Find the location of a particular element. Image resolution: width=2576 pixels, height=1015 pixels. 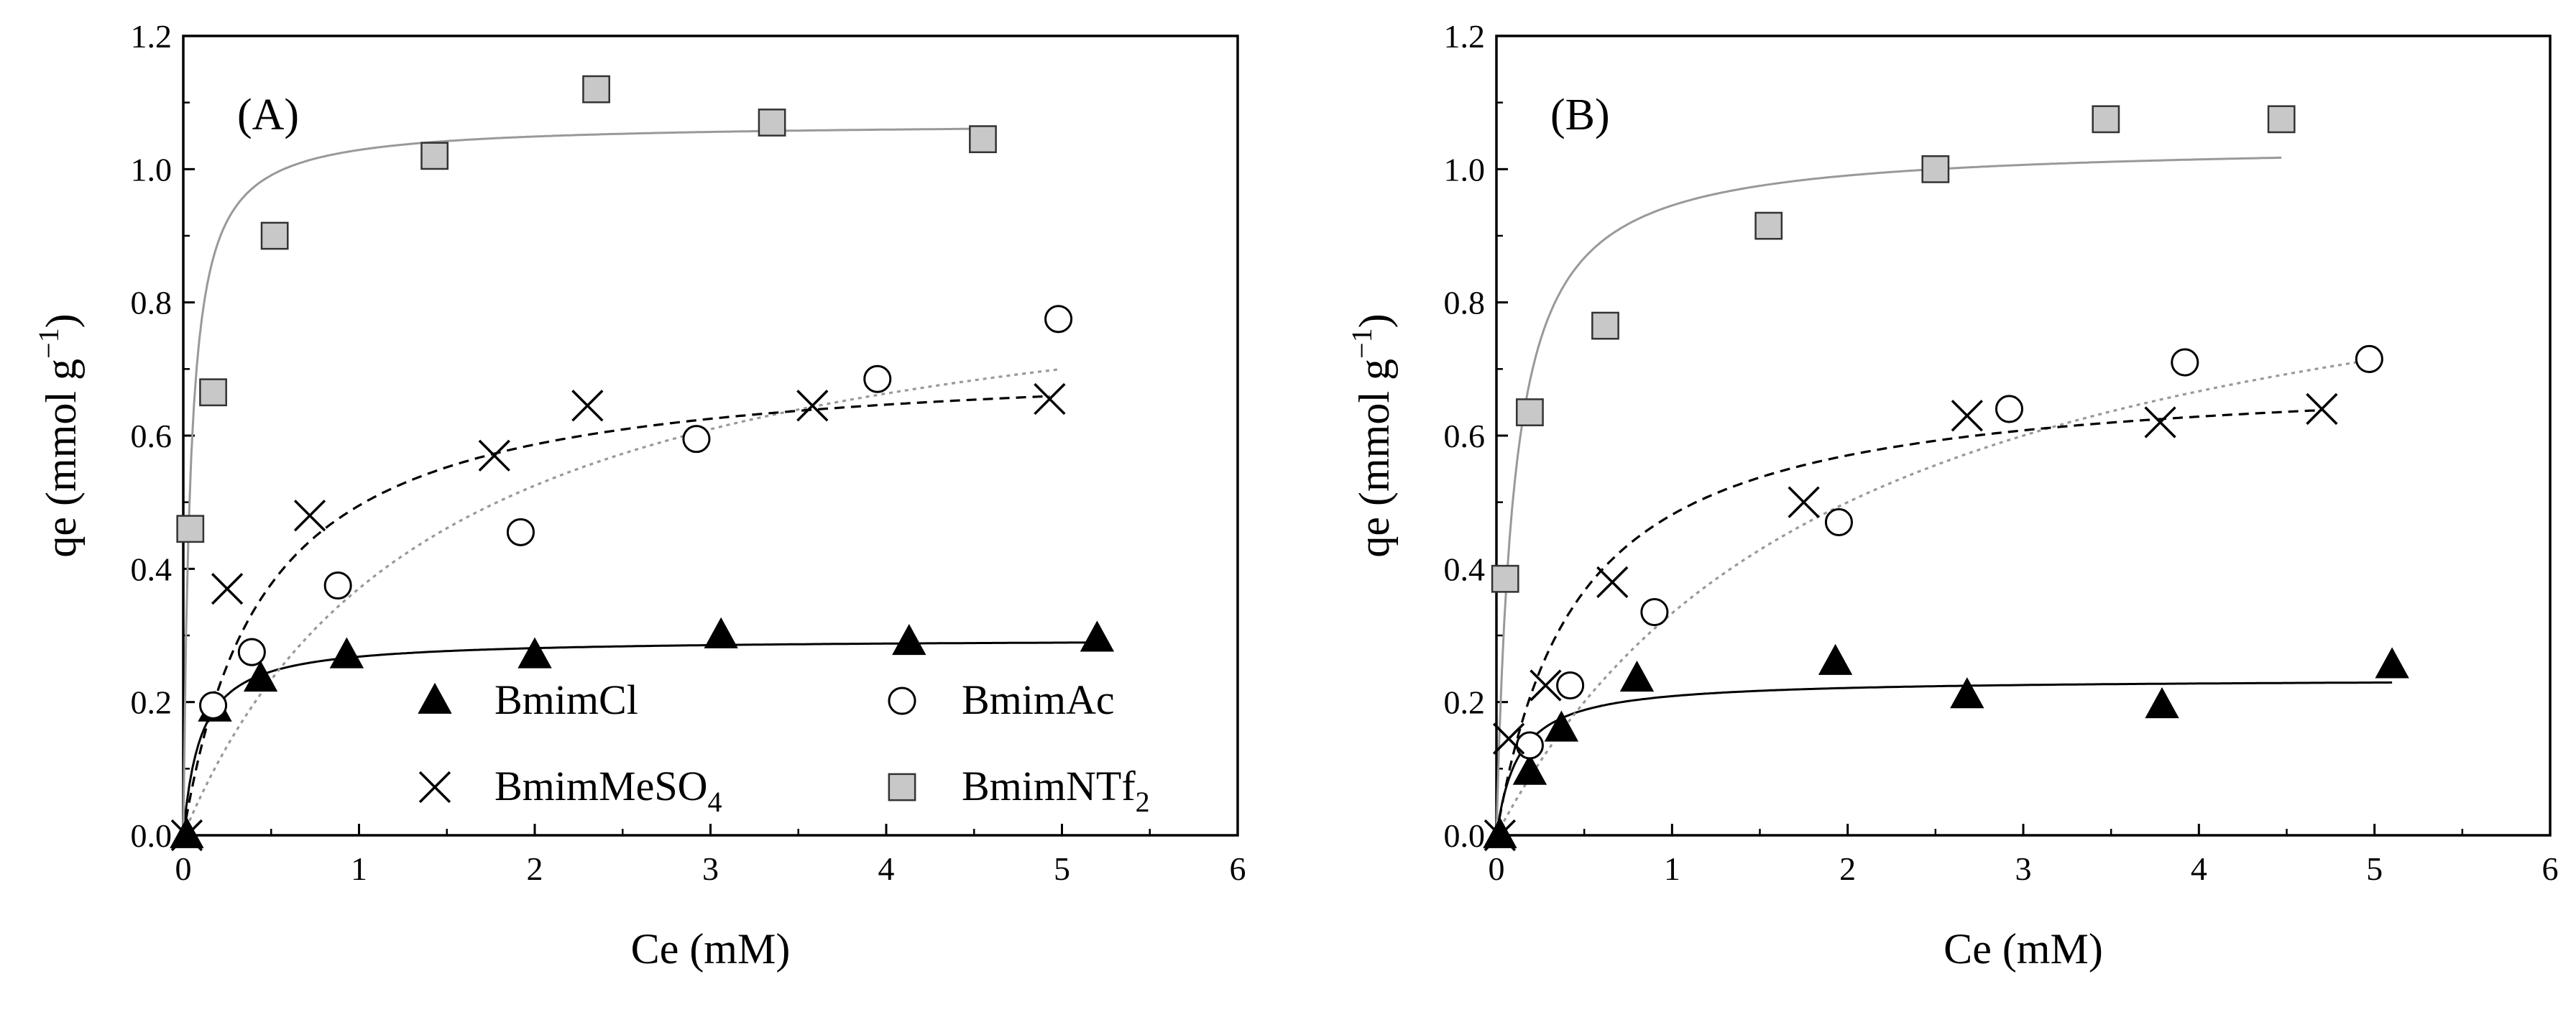

panel-label: (A) is located at coordinates (268, 115).